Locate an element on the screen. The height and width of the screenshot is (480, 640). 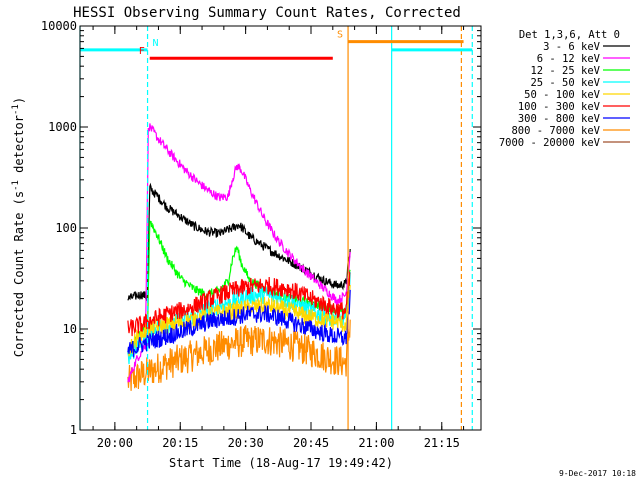
legend-label-3: 25 - 50 keV is located at coordinates (565, 83).